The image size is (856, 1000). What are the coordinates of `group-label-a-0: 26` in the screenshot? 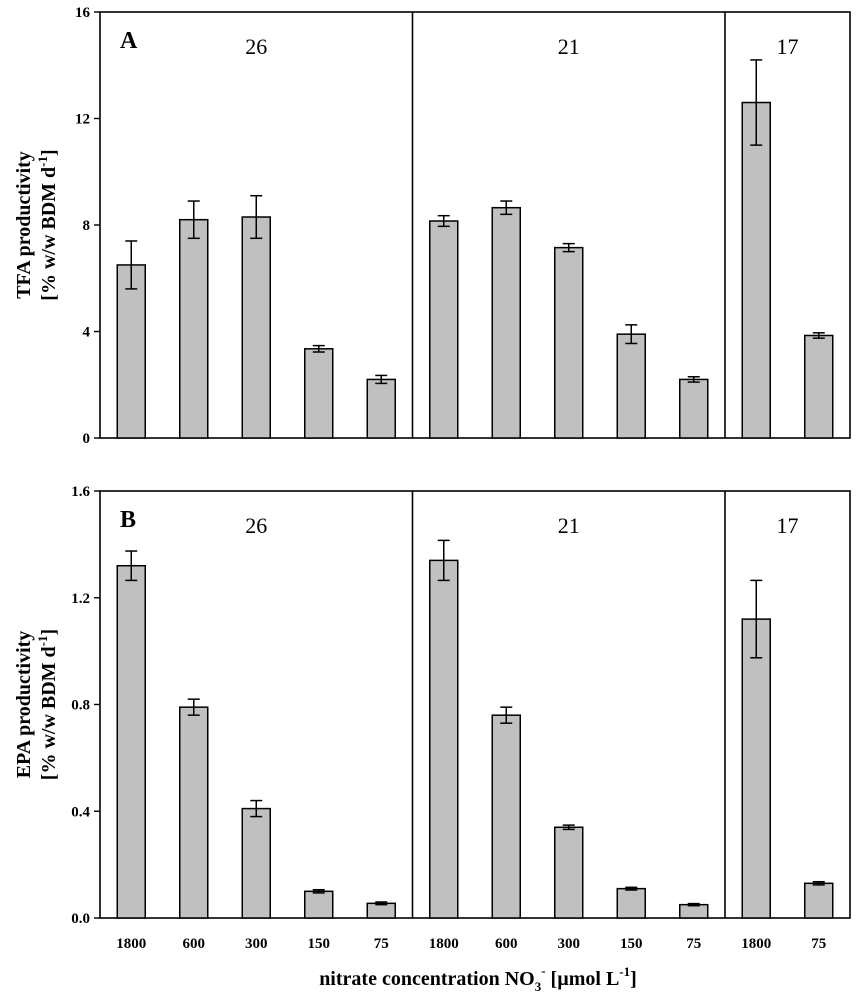 It's located at (256, 46).